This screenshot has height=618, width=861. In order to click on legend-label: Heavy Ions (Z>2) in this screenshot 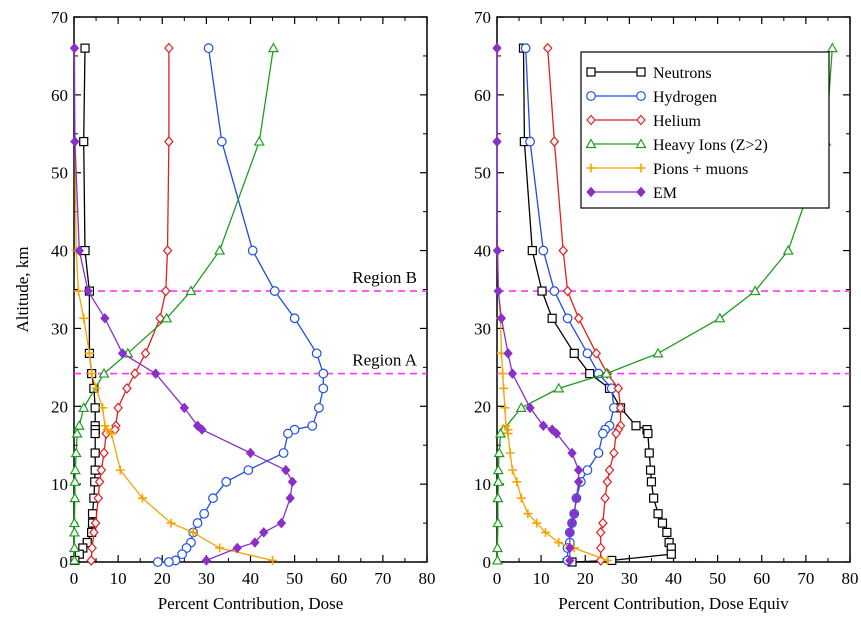, I will do `click(710, 145)`.